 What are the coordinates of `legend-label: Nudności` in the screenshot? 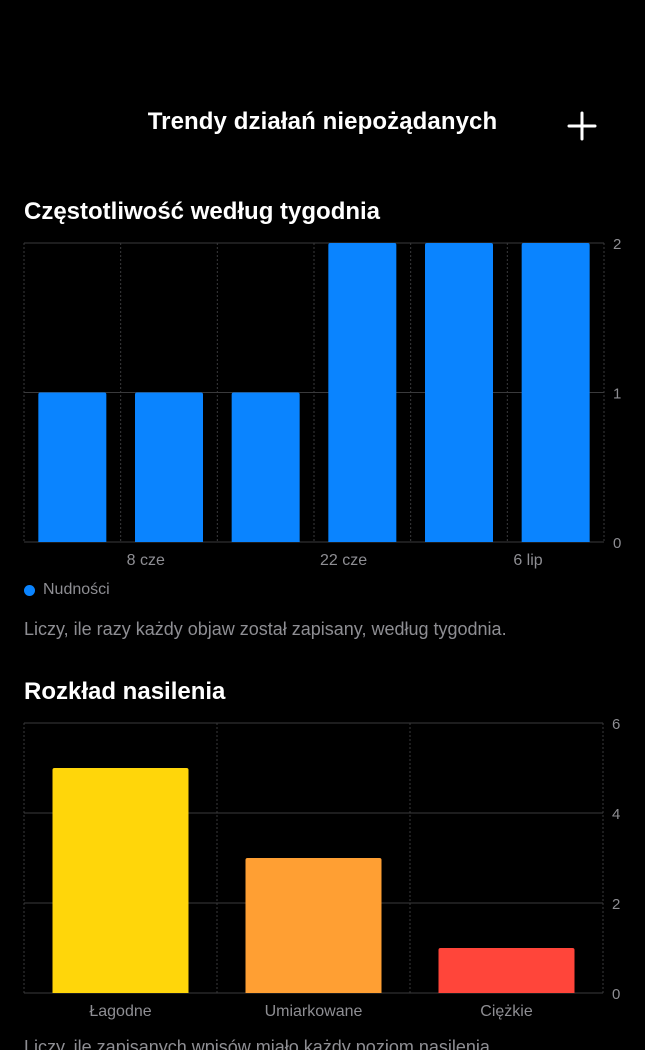 It's located at (76, 589).